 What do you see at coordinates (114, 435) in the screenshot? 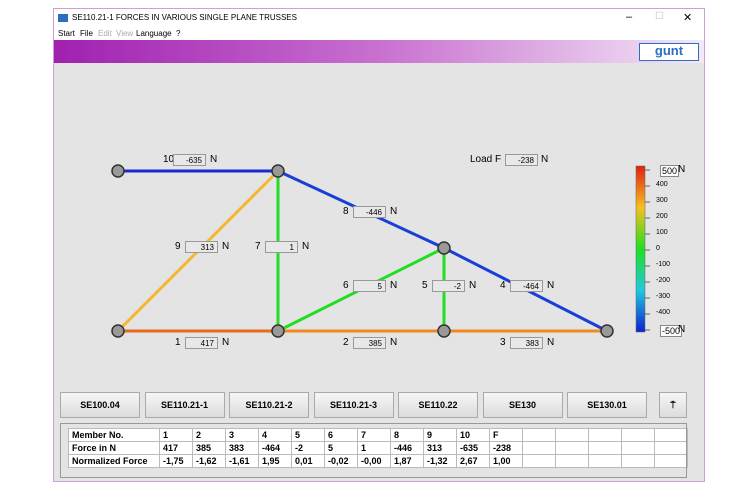
I see `table-cell: Member No.` at bounding box center [114, 435].